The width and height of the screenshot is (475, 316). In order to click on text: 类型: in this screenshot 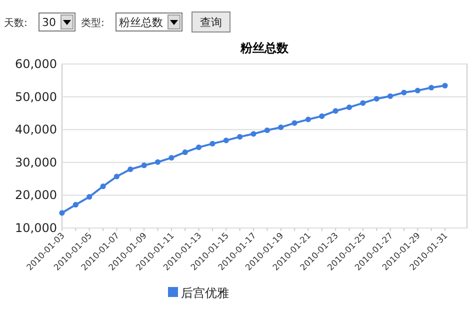, I will do `click(92, 23)`.